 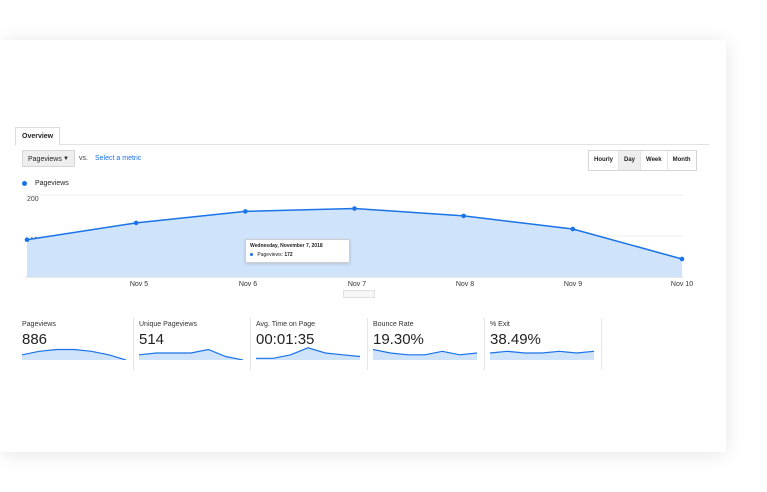 What do you see at coordinates (285, 339) in the screenshot?
I see `scorecard-value: 00:01:35` at bounding box center [285, 339].